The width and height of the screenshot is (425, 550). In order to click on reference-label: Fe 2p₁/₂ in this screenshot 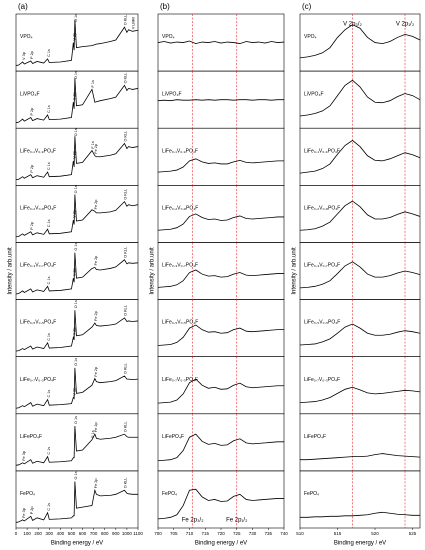, I will do `click(237, 521)`.